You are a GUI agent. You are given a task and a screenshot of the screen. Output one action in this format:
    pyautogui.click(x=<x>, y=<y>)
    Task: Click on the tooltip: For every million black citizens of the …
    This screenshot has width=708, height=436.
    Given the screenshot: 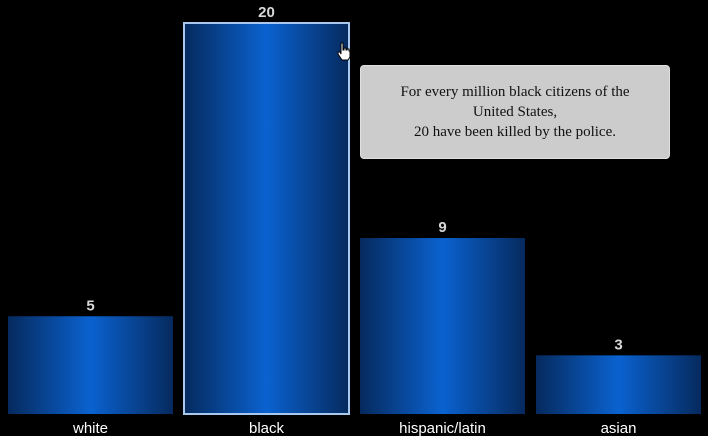 What is the action you would take?
    pyautogui.click(x=515, y=112)
    